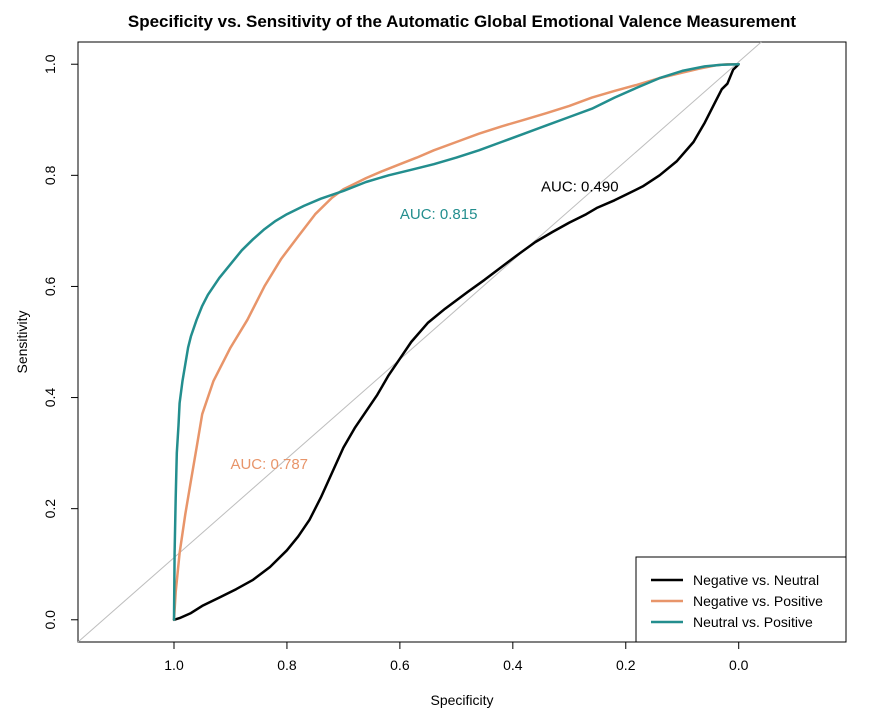  What do you see at coordinates (758, 601) in the screenshot?
I see `legend-label: Negative vs. Positive` at bounding box center [758, 601].